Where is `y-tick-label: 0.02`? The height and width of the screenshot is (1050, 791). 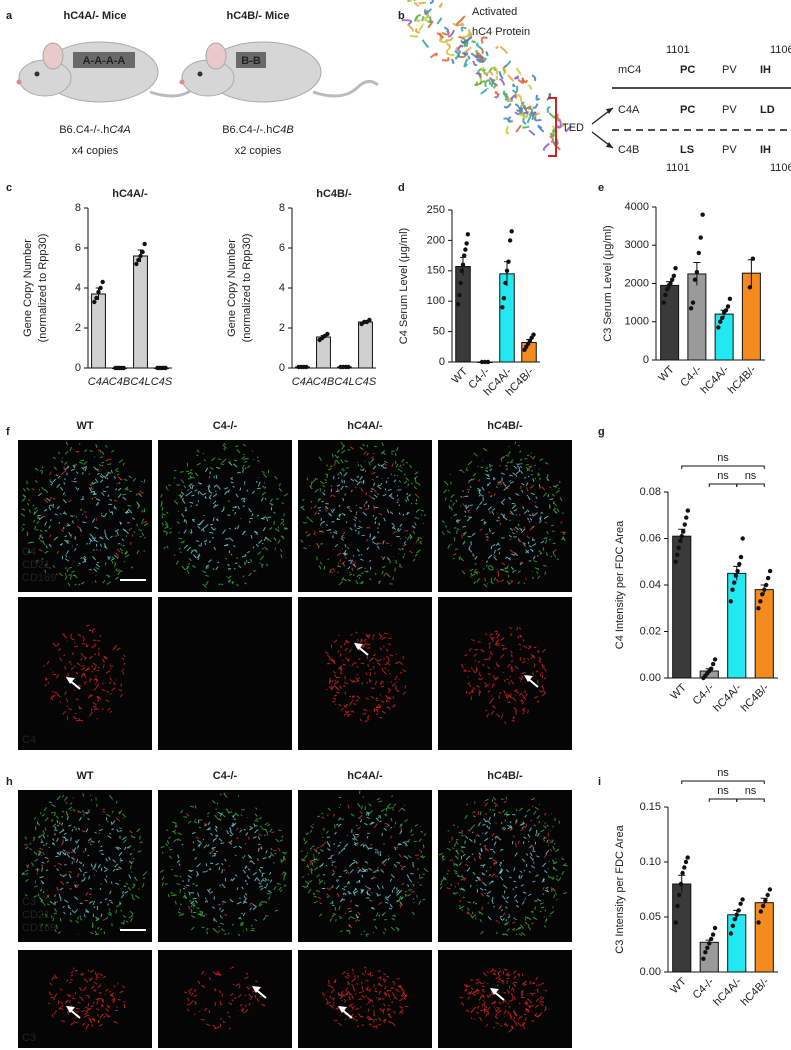
y-tick-label: 0.02 is located at coordinates (650, 631).